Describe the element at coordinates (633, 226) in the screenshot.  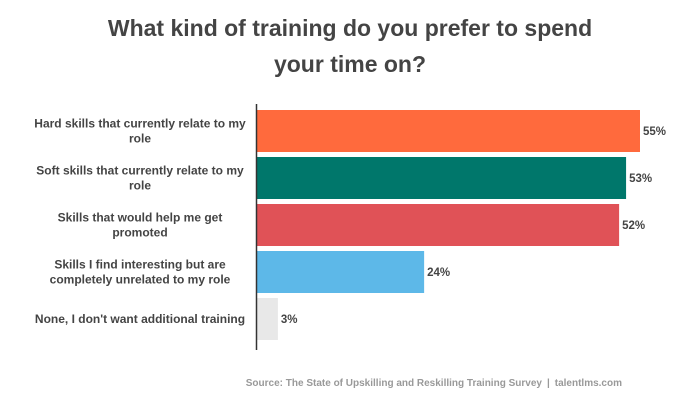
I see `value-label-3: 52%` at that location.